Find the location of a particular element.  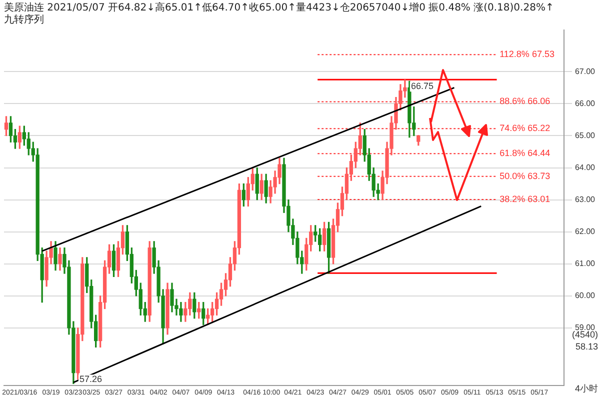

text: 58.13 is located at coordinates (586, 346).